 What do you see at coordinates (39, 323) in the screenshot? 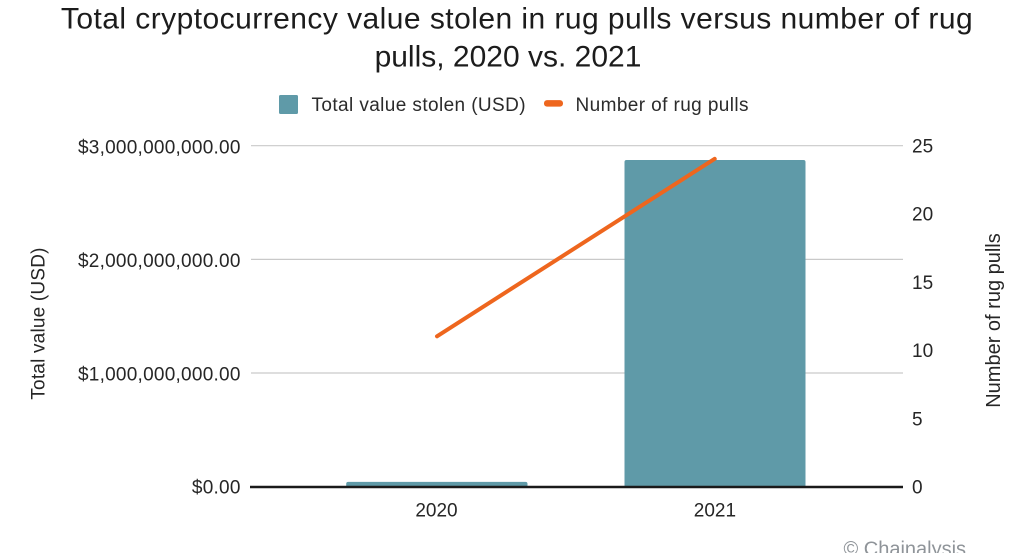
I see `svg-text: Total value (USD)` at bounding box center [39, 323].